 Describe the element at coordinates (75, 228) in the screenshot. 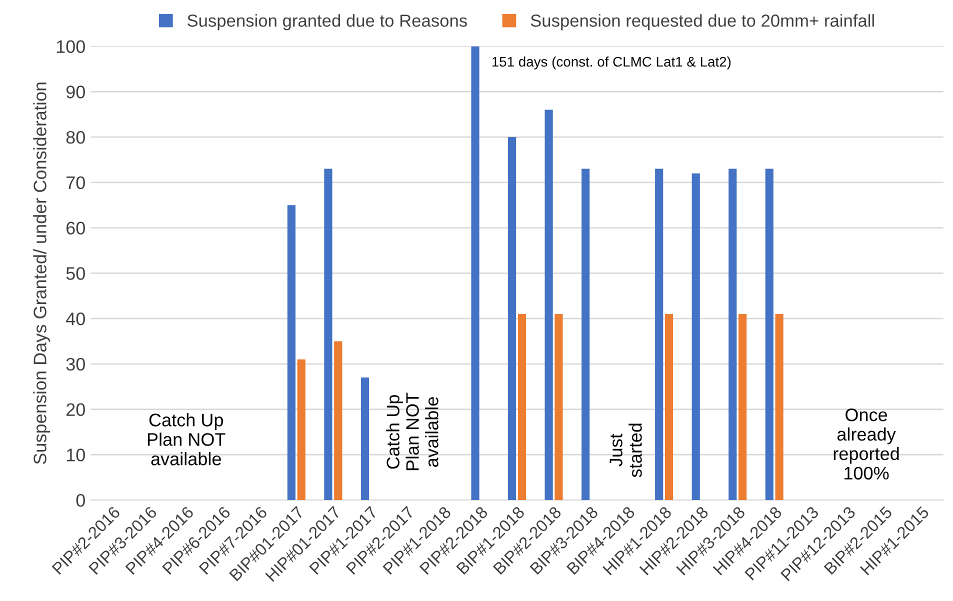

I see `y-tick-label: 60` at that location.